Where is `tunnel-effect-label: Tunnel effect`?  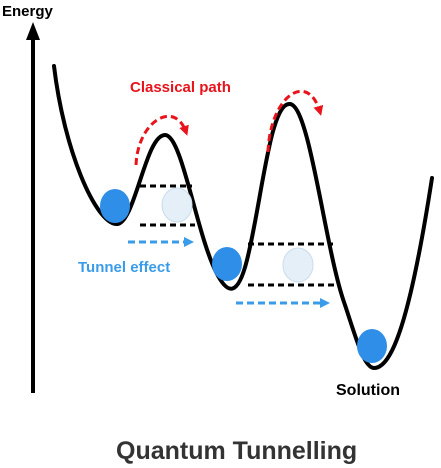
tunnel-effect-label: Tunnel effect is located at coordinates (124, 267).